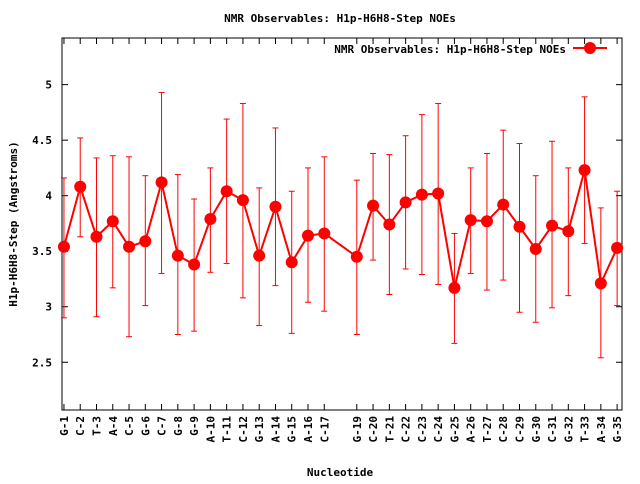  Describe the element at coordinates (48, 85) in the screenshot. I see `y-tick-label: 5` at that location.